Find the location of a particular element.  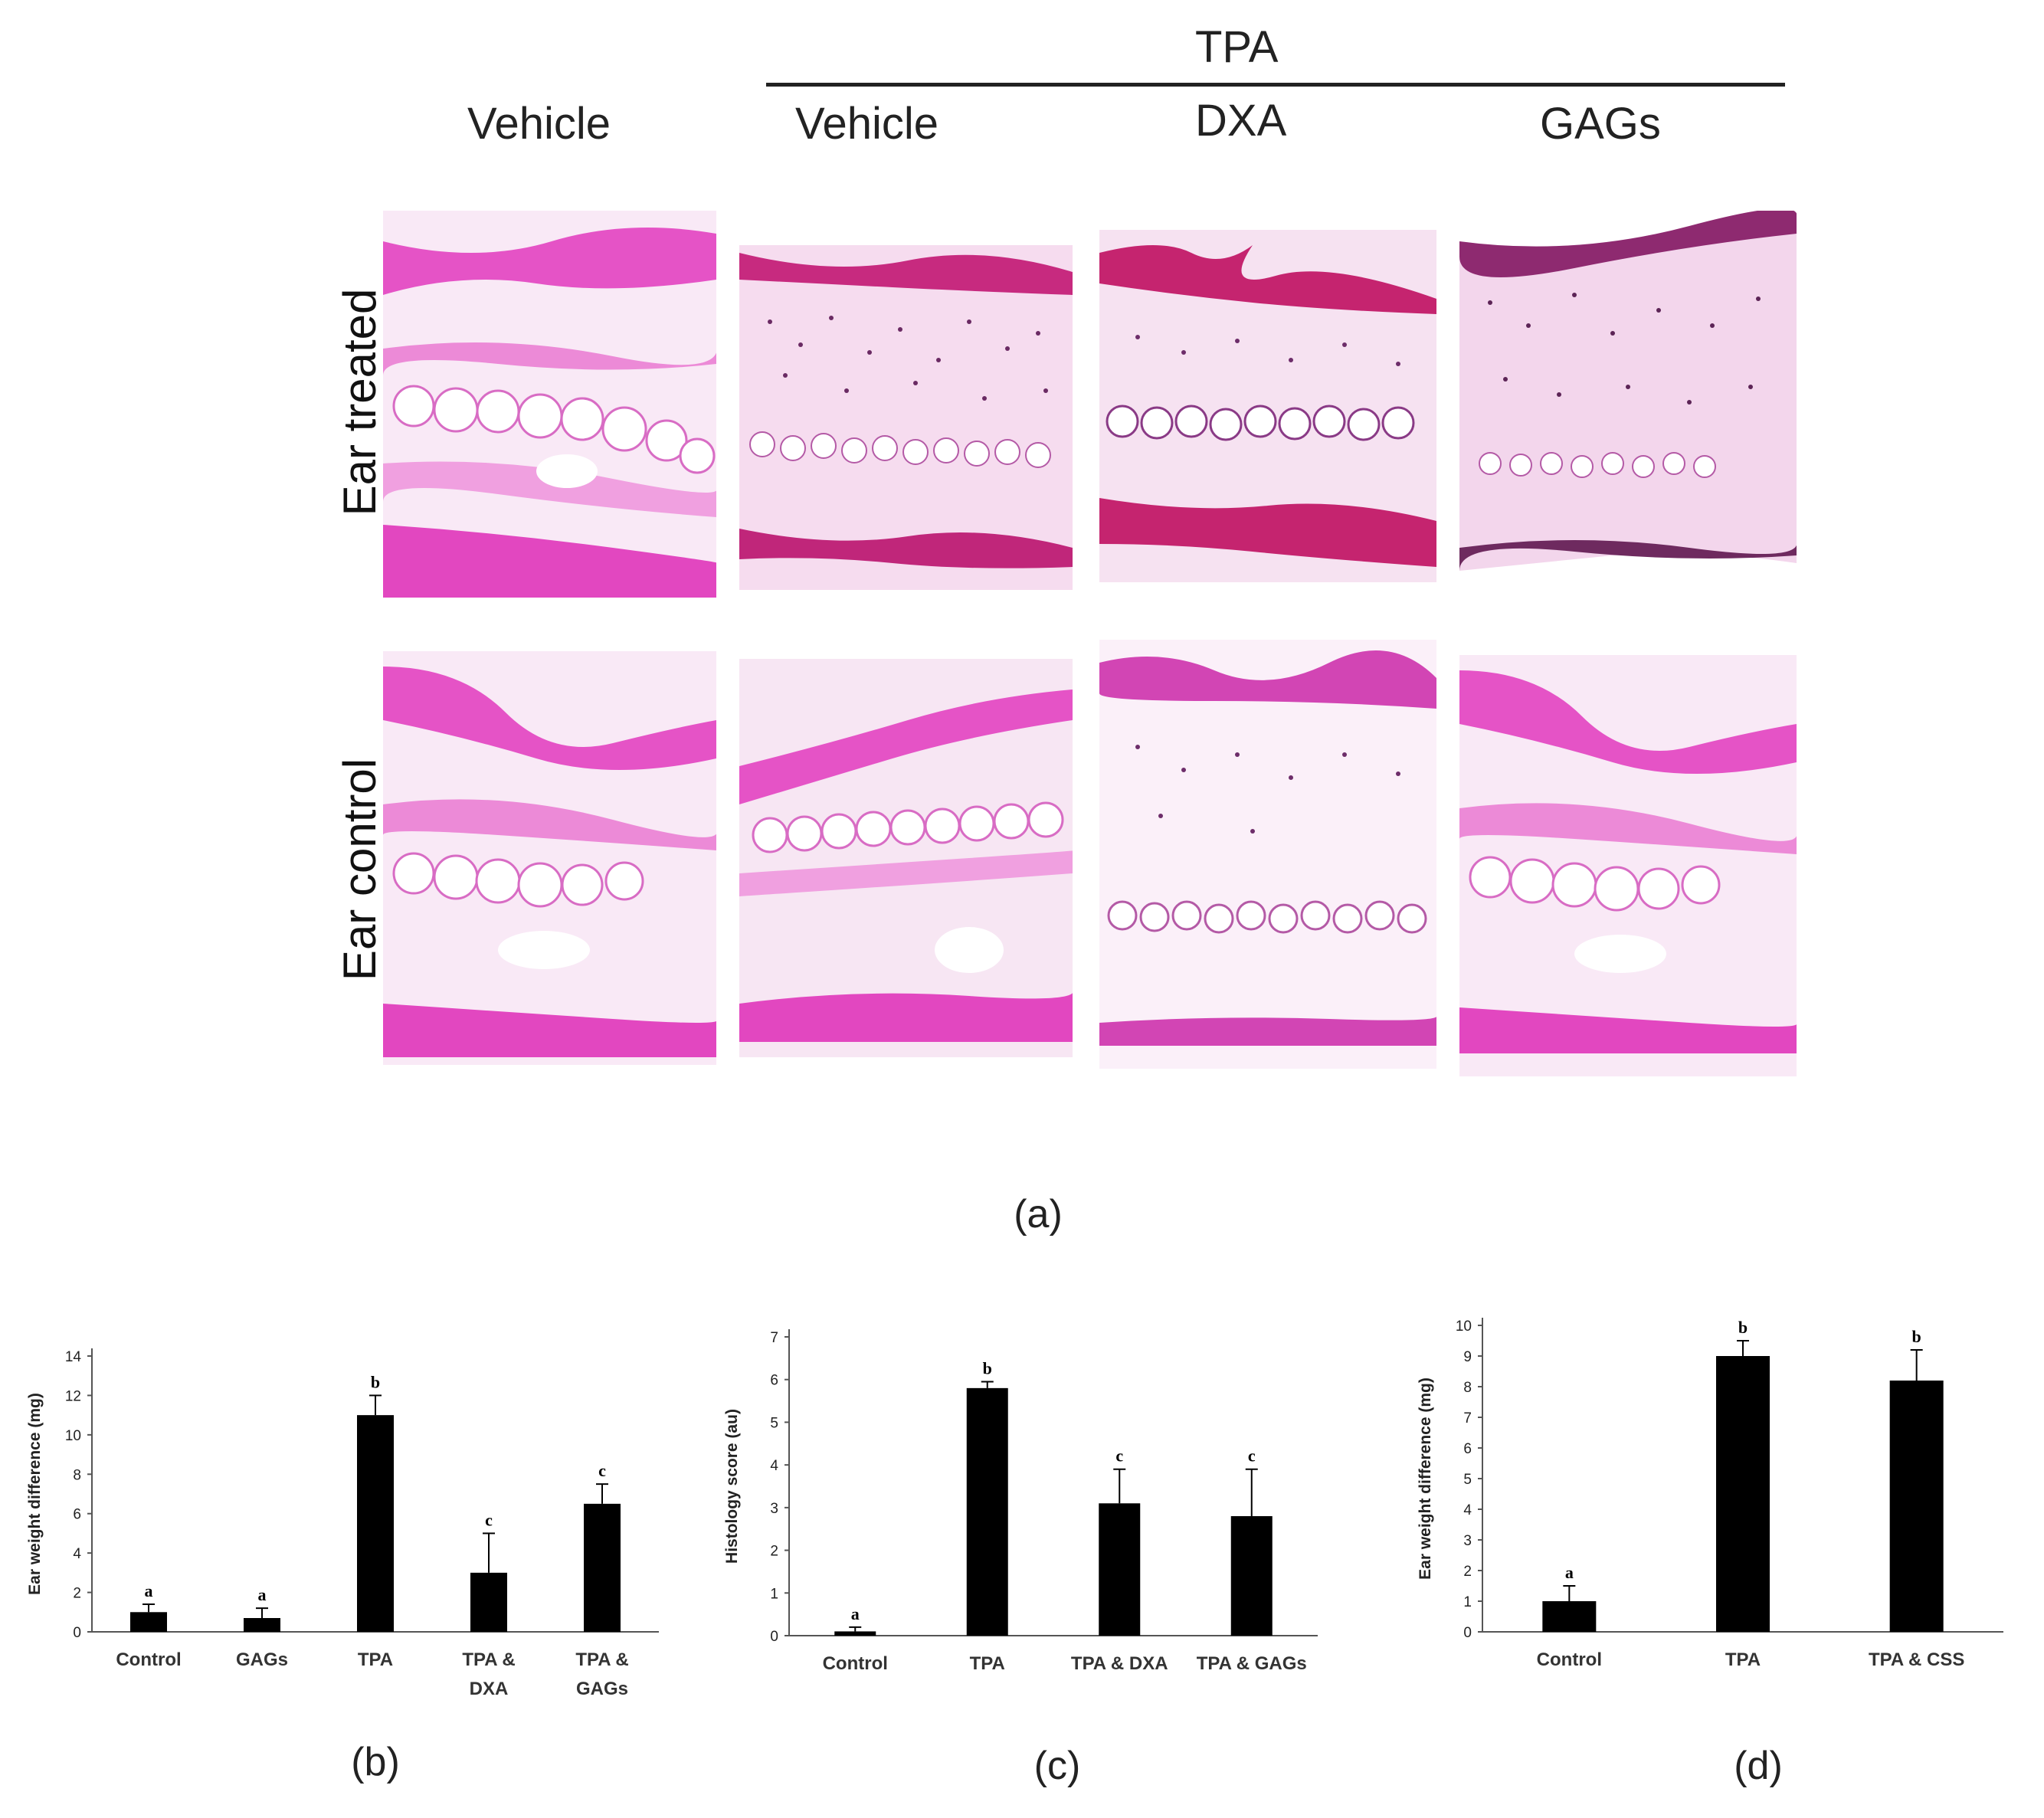

y-tick-label: 12 is located at coordinates (73, 1396).